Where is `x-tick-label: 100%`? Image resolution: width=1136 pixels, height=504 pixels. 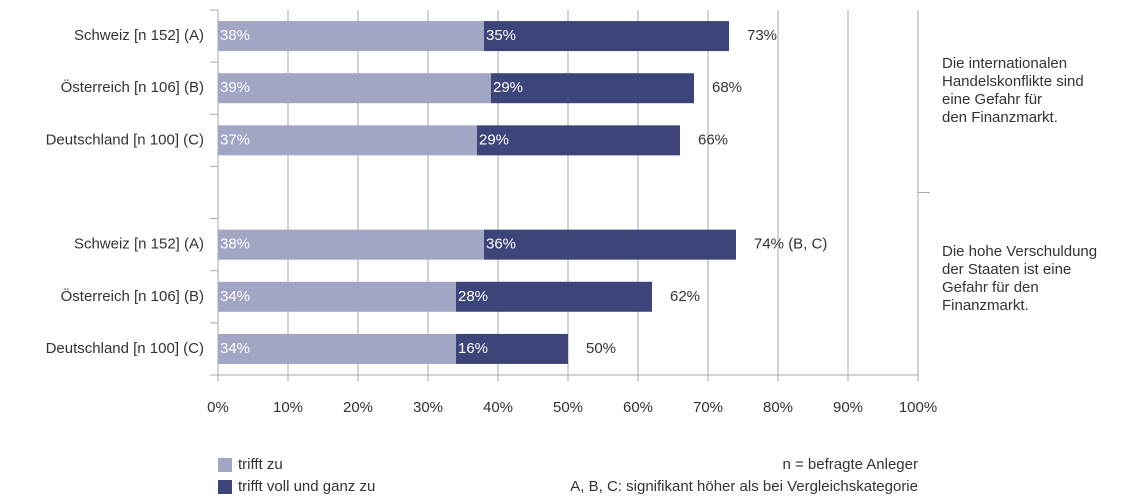
x-tick-label: 100% is located at coordinates (918, 407).